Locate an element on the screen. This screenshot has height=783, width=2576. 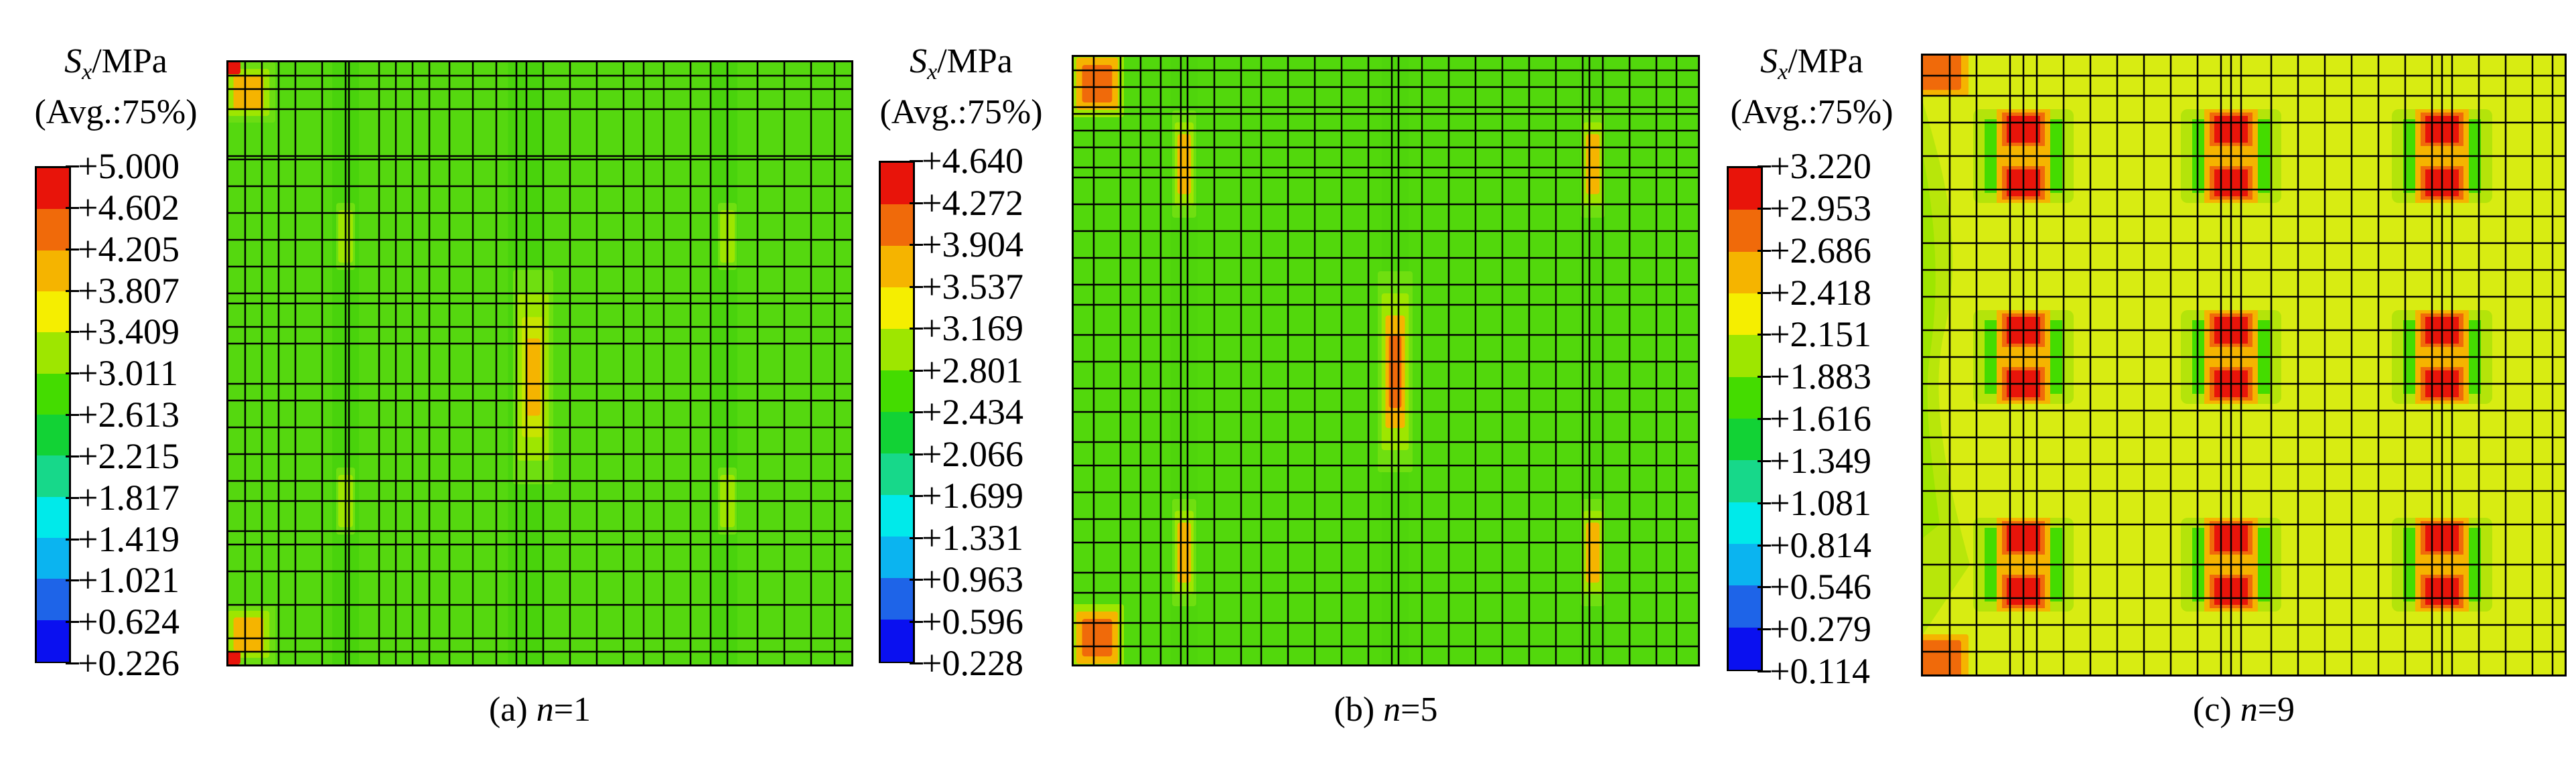
legend-value-label: +1.021 is located at coordinates (129, 580).